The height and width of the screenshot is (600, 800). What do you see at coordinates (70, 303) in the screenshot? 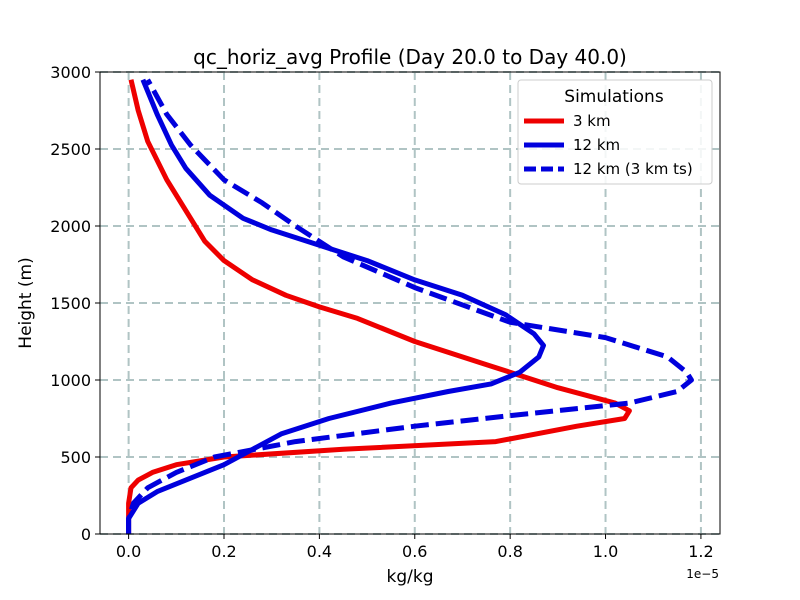
I see `y-tick-label: 1500` at bounding box center [70, 303].